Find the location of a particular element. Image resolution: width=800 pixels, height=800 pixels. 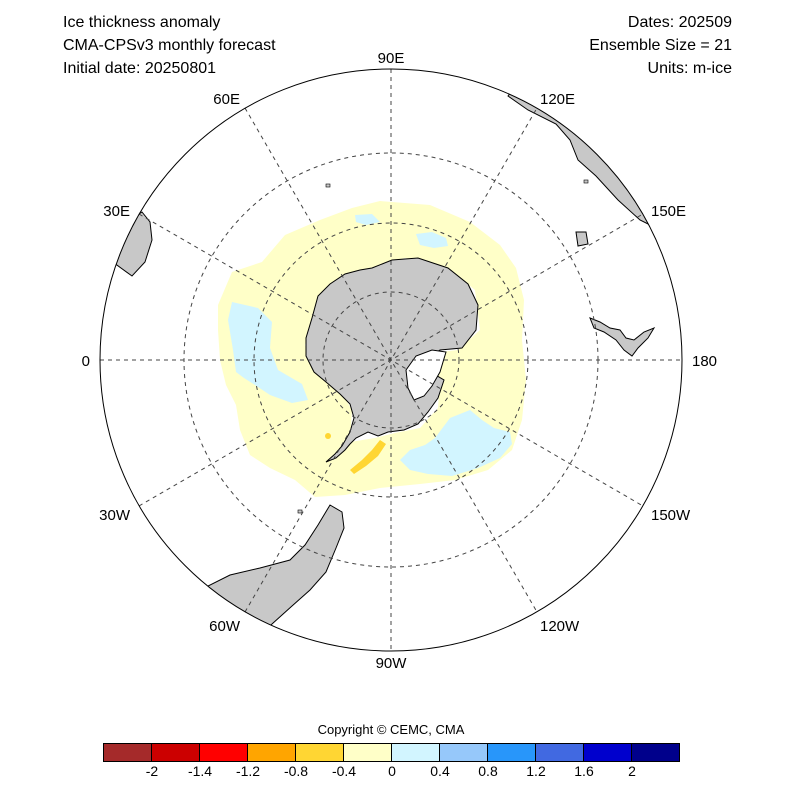

colorbar-tick-label: -0.4 is located at coordinates (344, 771).